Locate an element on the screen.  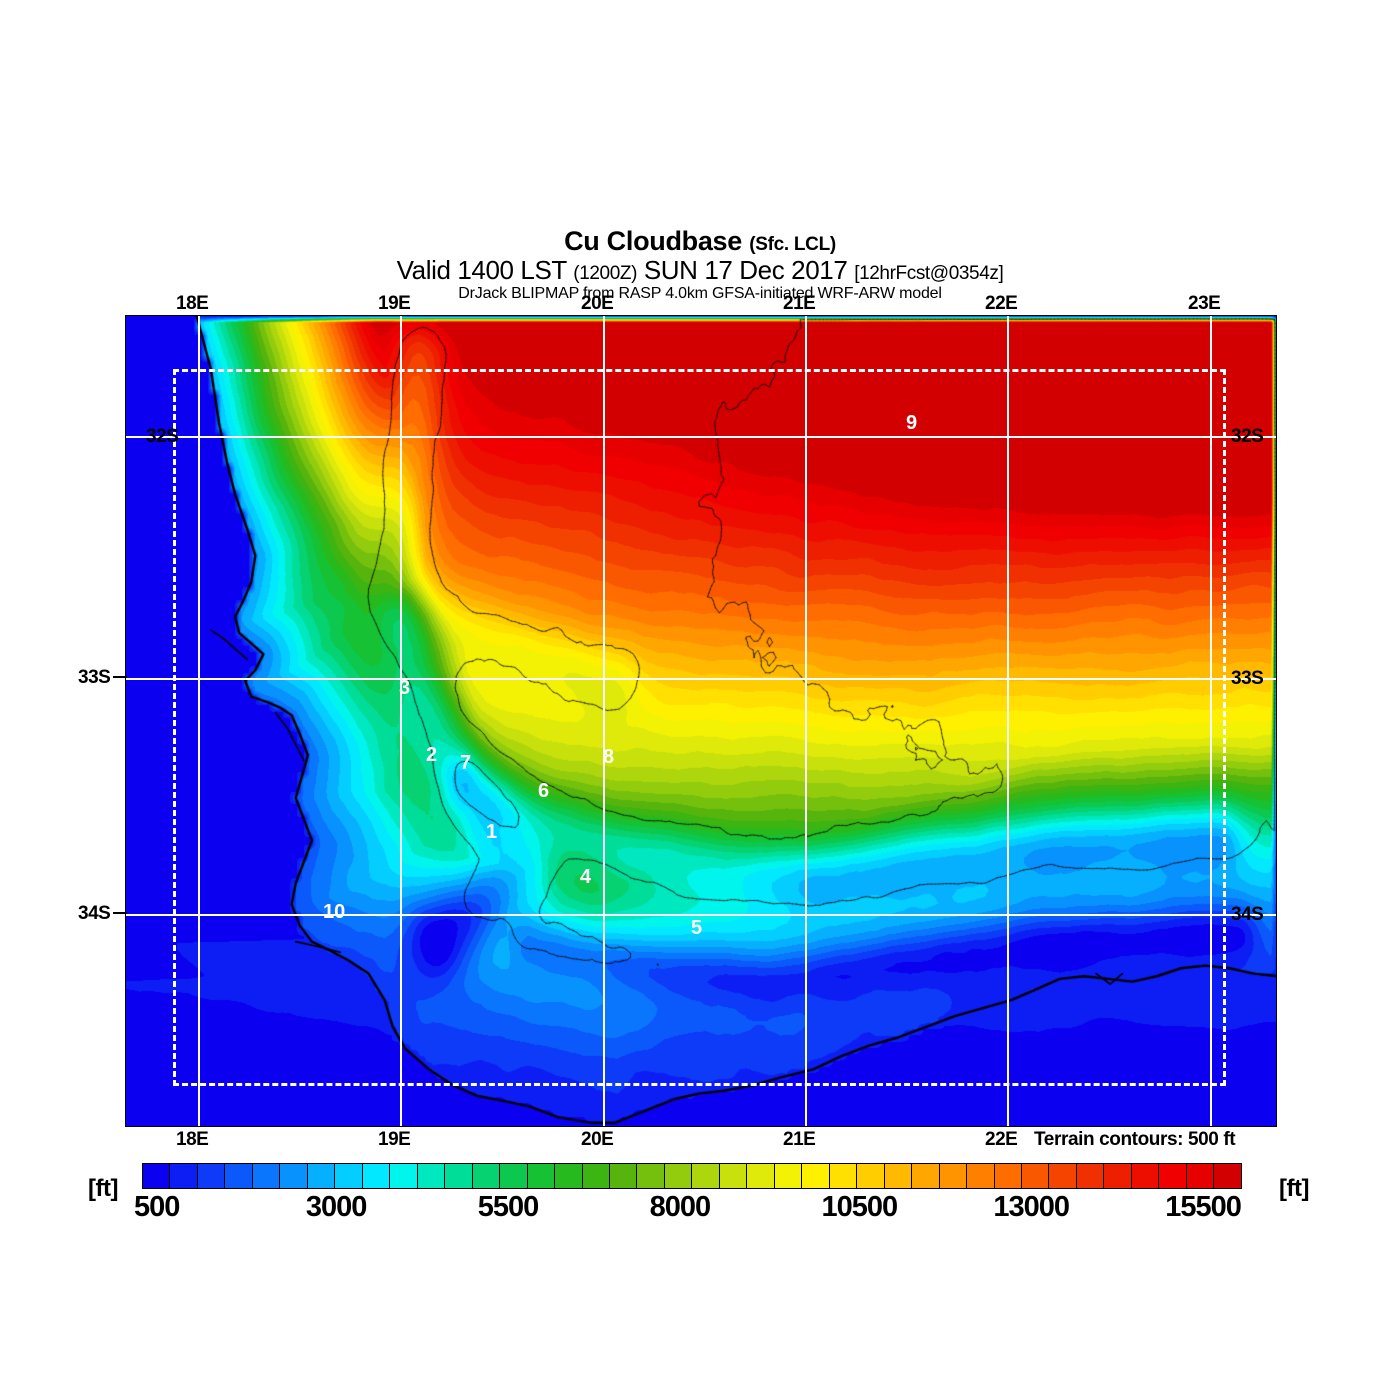
map-waypoint-8: 8 is located at coordinates (609, 757).